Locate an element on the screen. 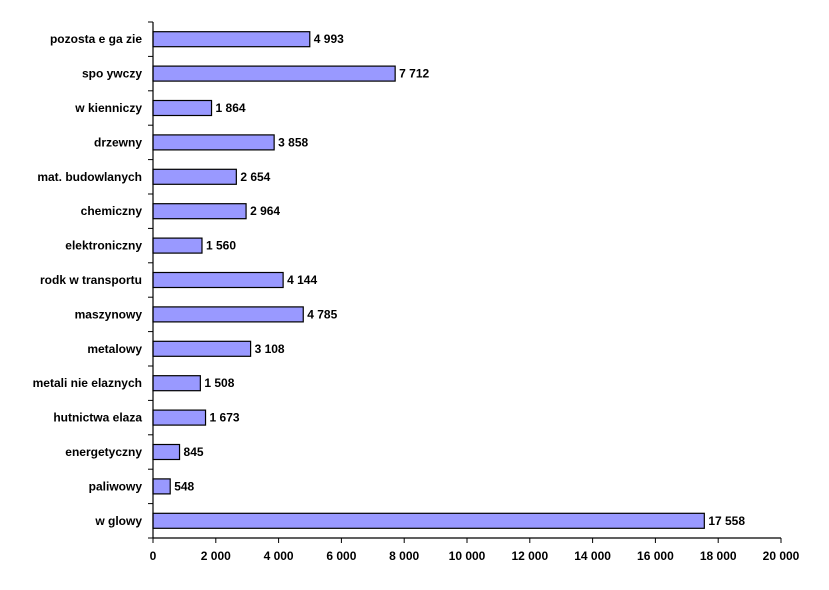 Image resolution: width=829 pixels, height=590 pixels. value-label: 1 508 is located at coordinates (219, 383).